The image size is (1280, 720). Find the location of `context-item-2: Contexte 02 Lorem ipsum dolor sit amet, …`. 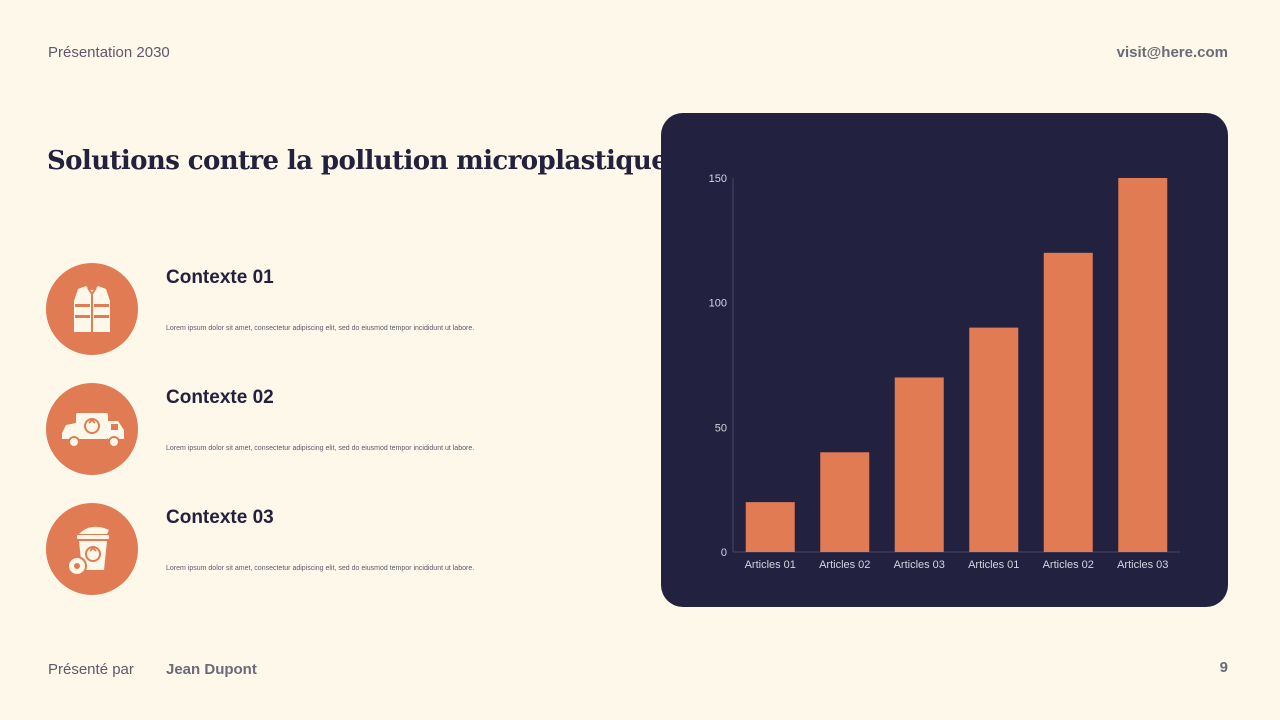

context-item-2: Contexte 02 Lorem ipsum dolor sit amet, … is located at coordinates (326, 429).